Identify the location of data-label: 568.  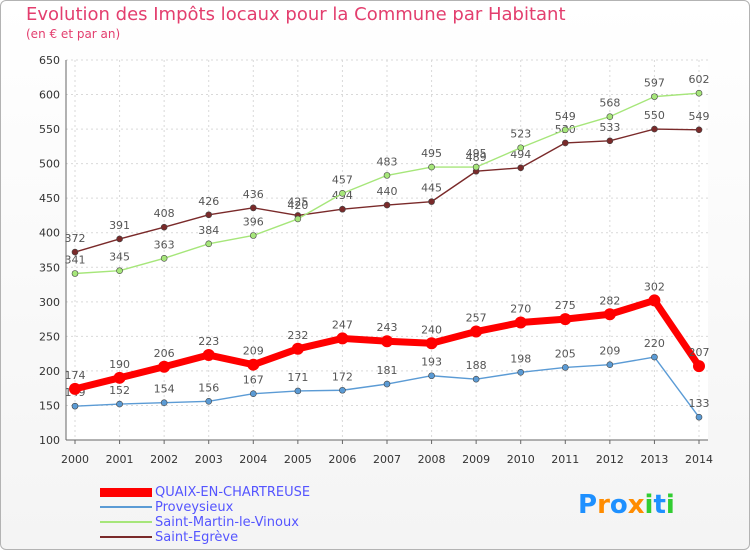
(609, 103).